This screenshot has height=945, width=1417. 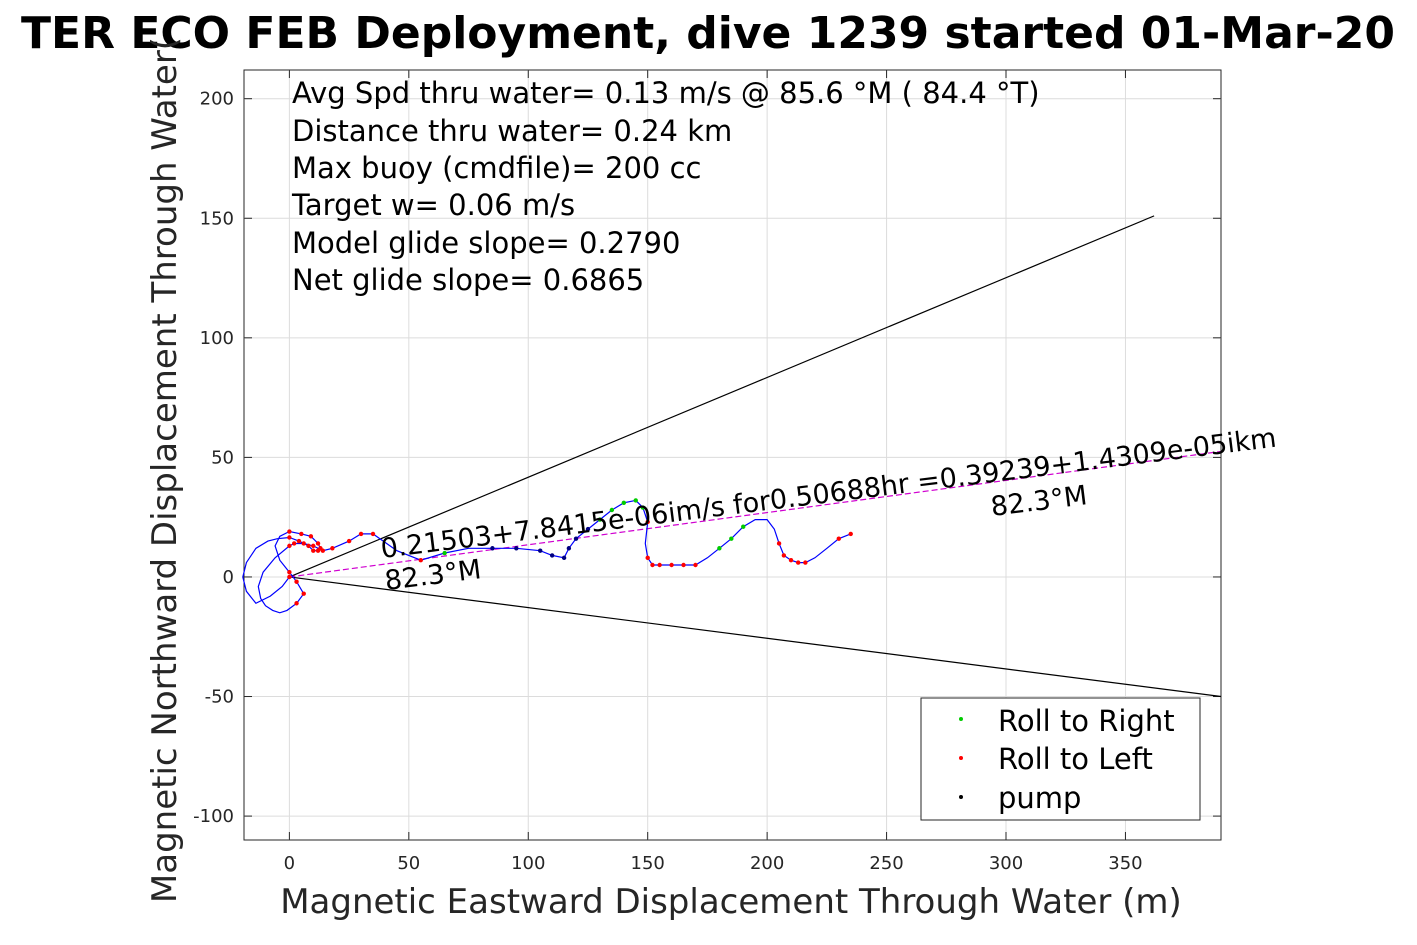 I want to click on info-net-glide: Net glide slope= 0.6865, so click(x=468, y=280).